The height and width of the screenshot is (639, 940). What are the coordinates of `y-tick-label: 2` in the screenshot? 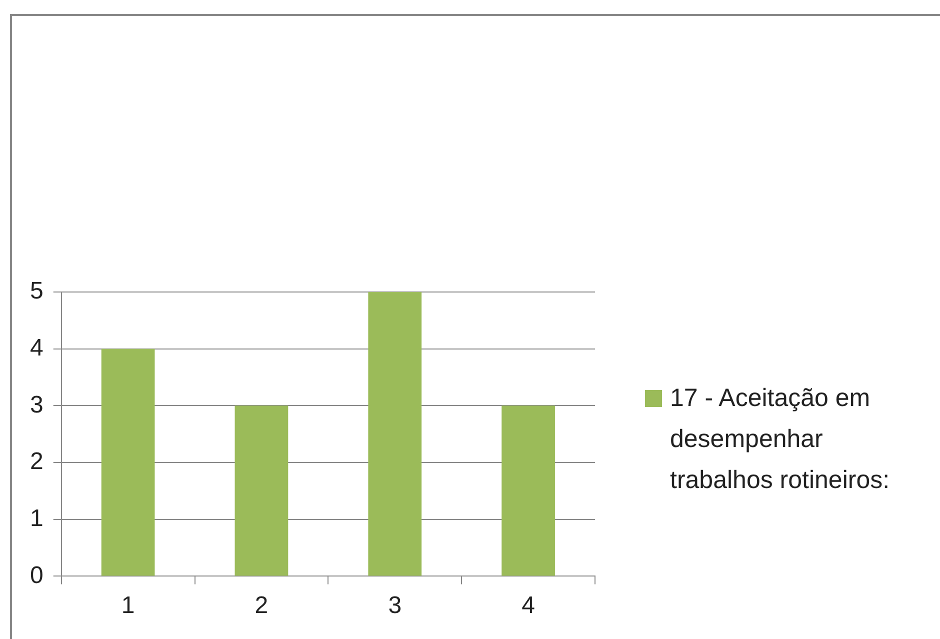 It's located at (37, 462).